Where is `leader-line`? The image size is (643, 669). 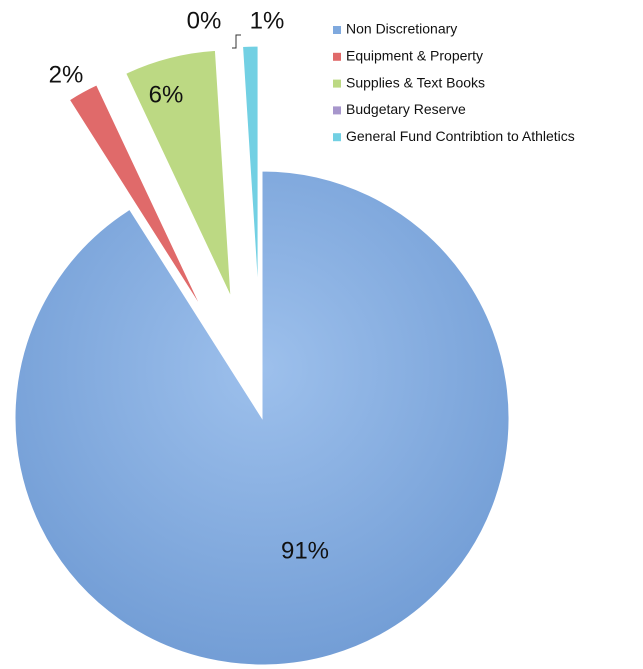
leader-line is located at coordinates (236, 41).